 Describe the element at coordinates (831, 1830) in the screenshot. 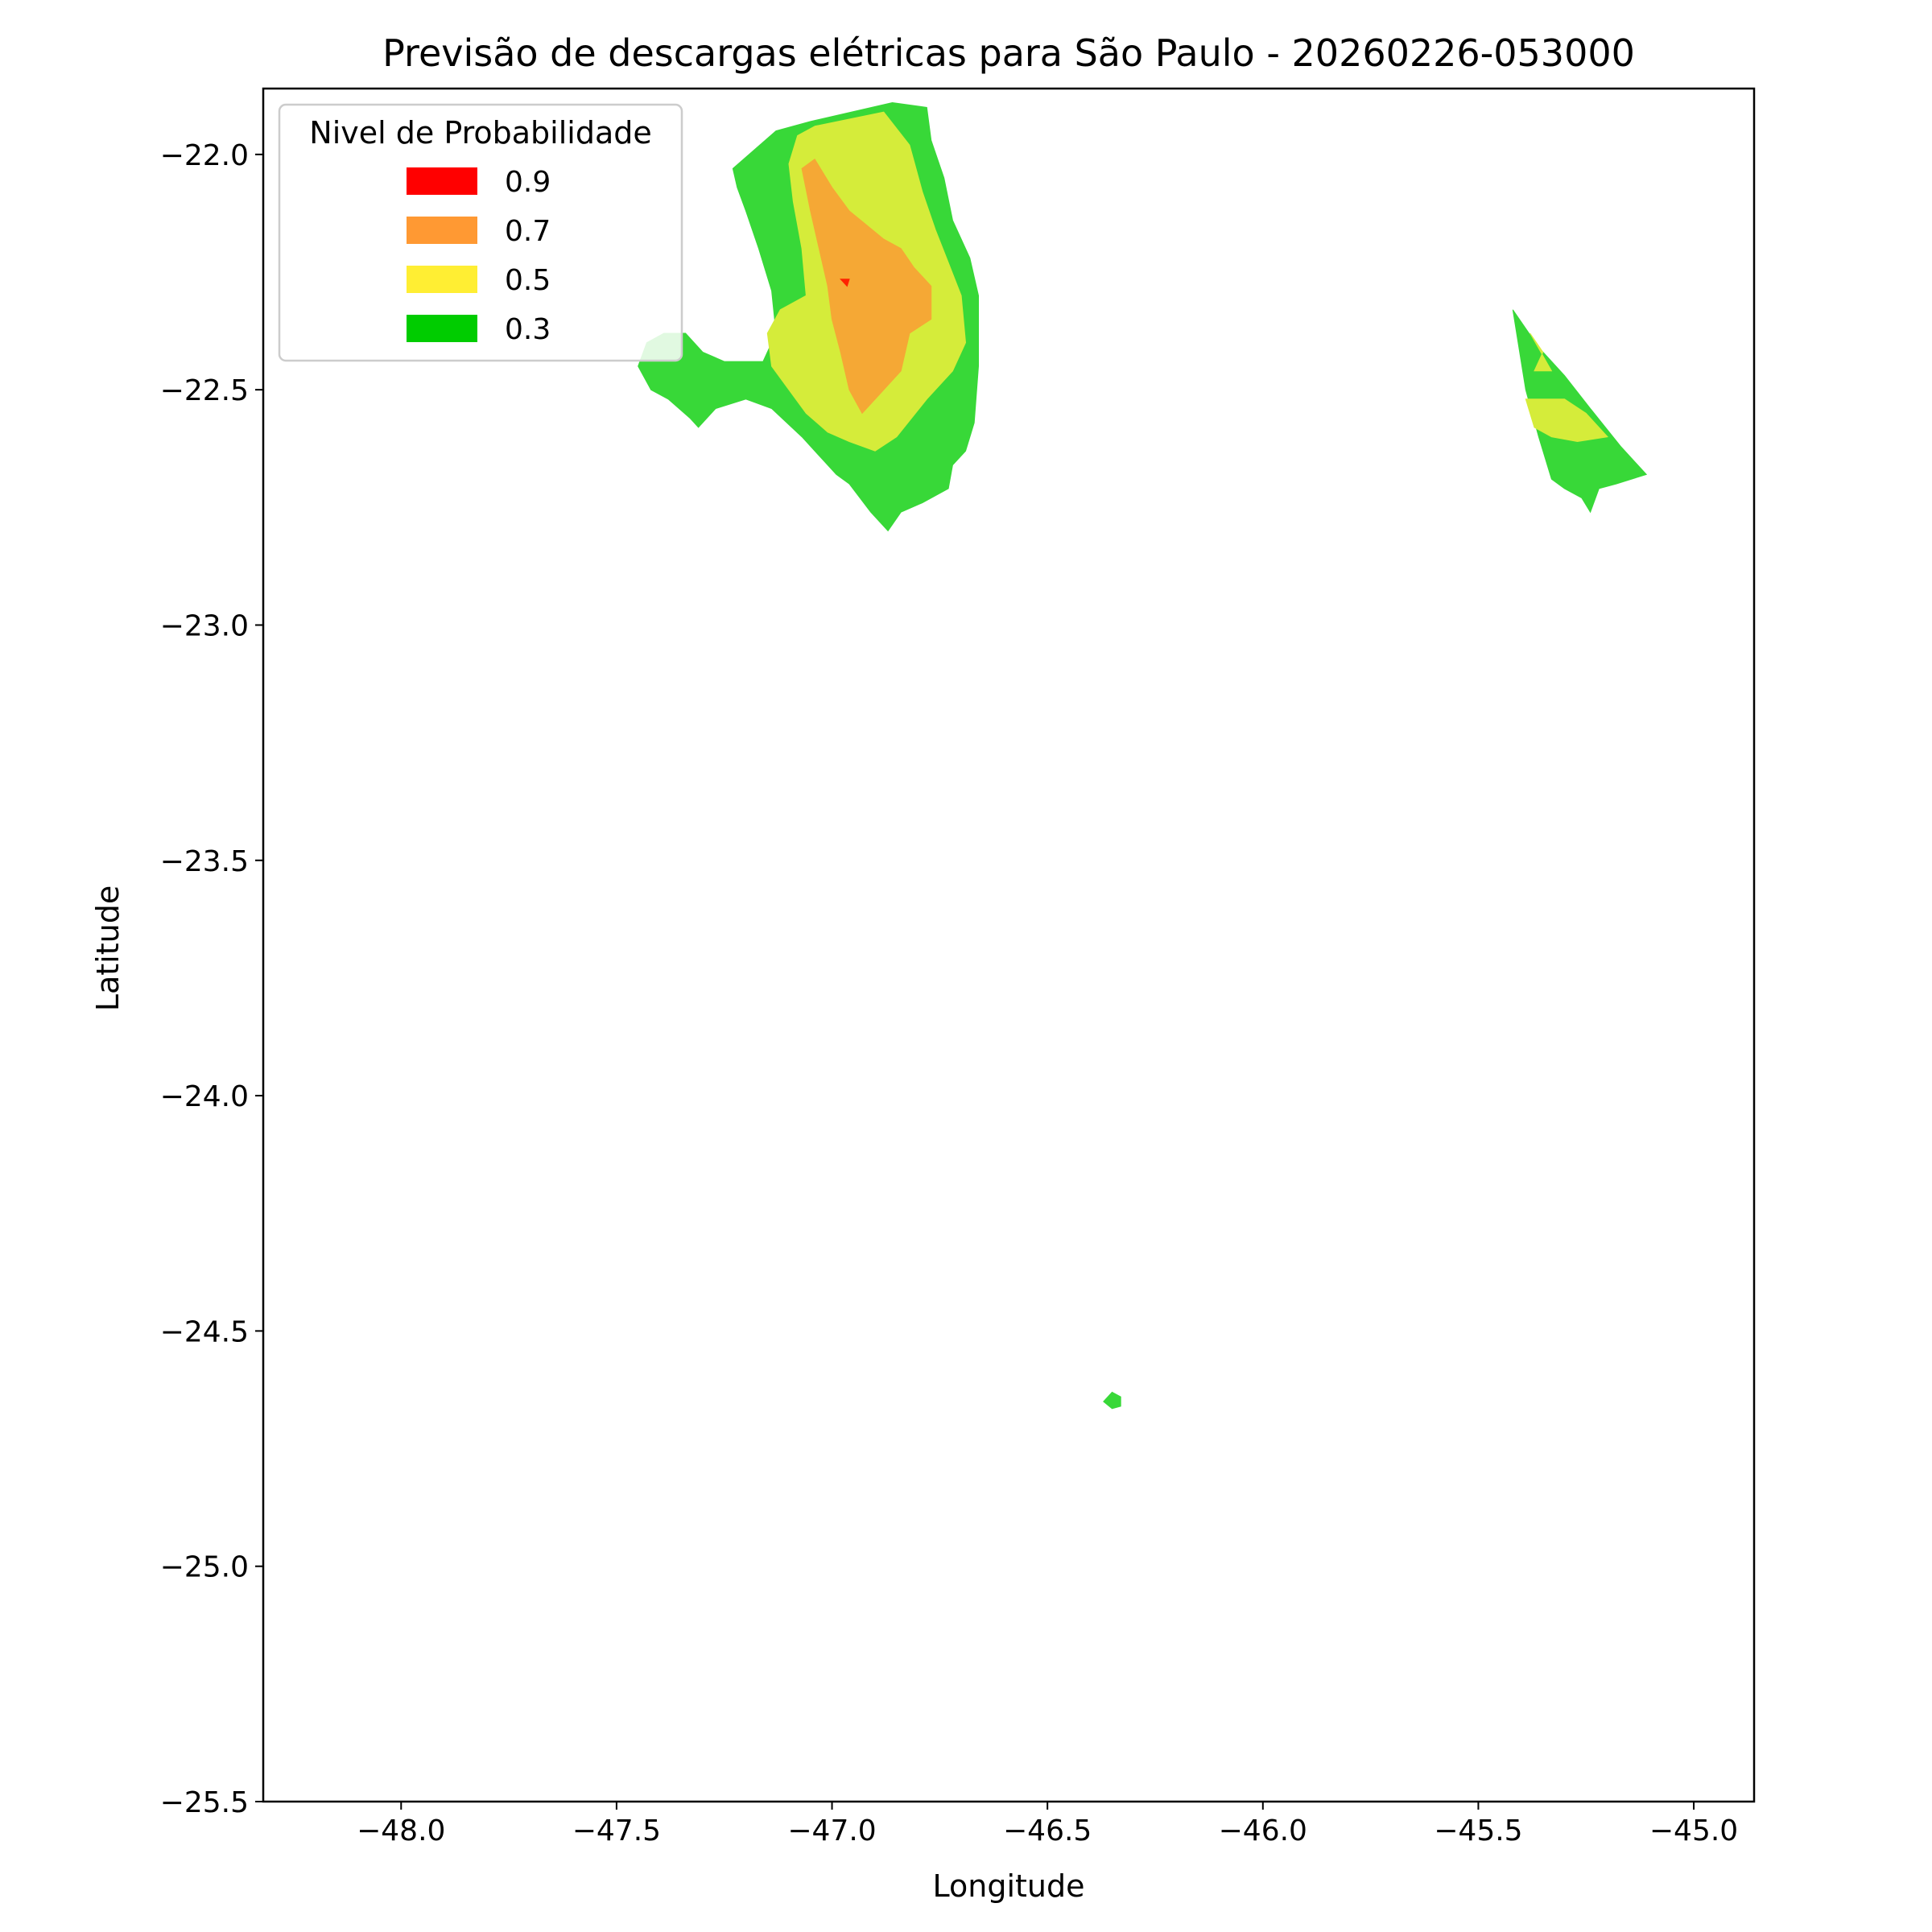

I see `x-tick-label-2: −47.0` at that location.